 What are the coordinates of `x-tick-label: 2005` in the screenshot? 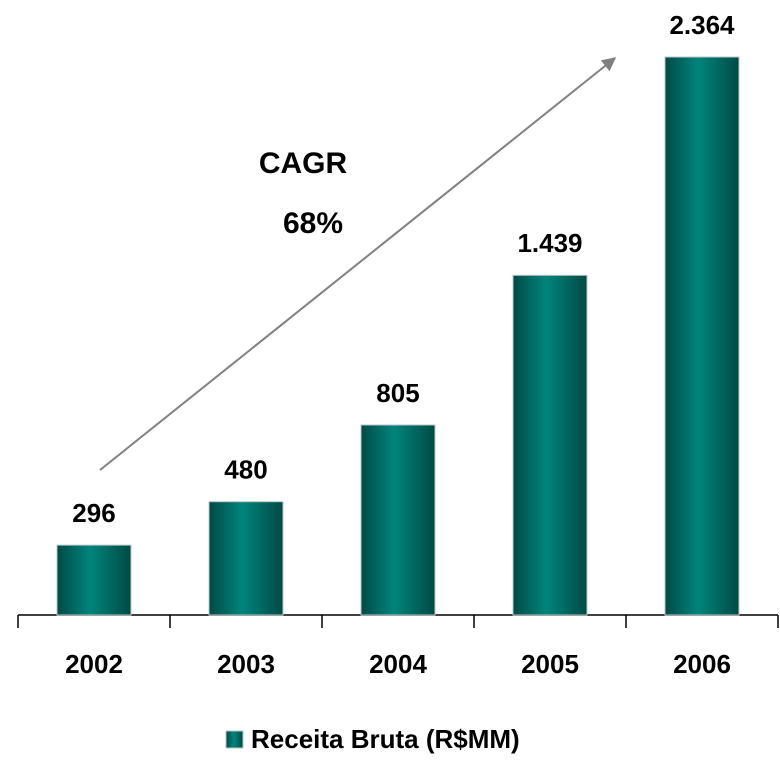 It's located at (550, 664).